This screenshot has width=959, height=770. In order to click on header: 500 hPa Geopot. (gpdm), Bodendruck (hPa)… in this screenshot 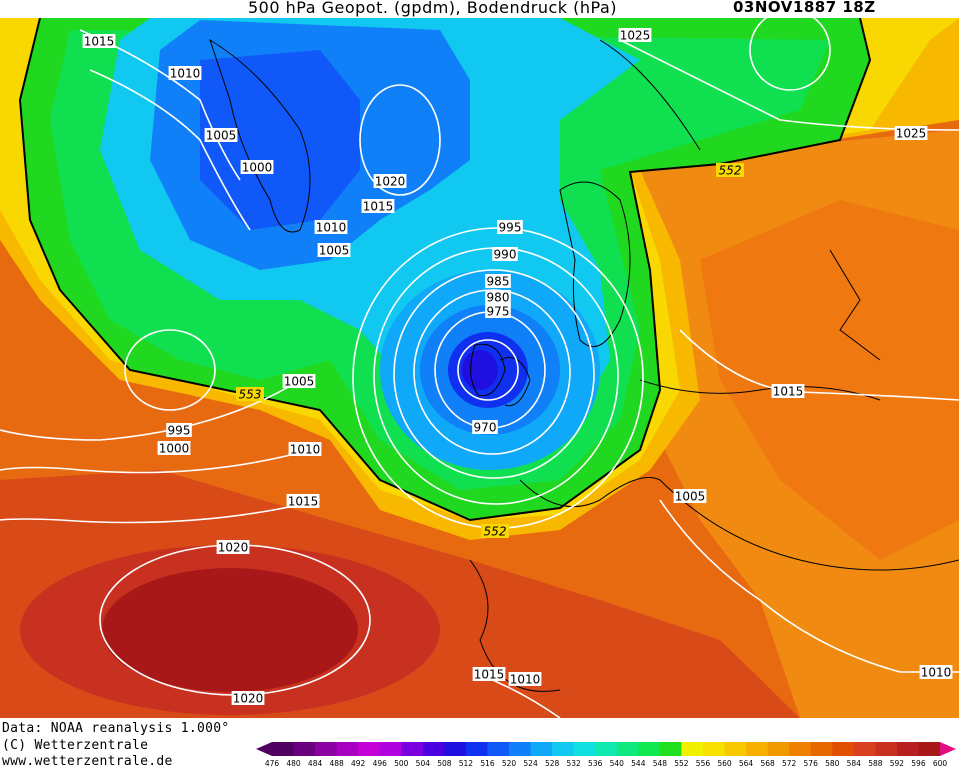, I will do `click(479, 9)`.